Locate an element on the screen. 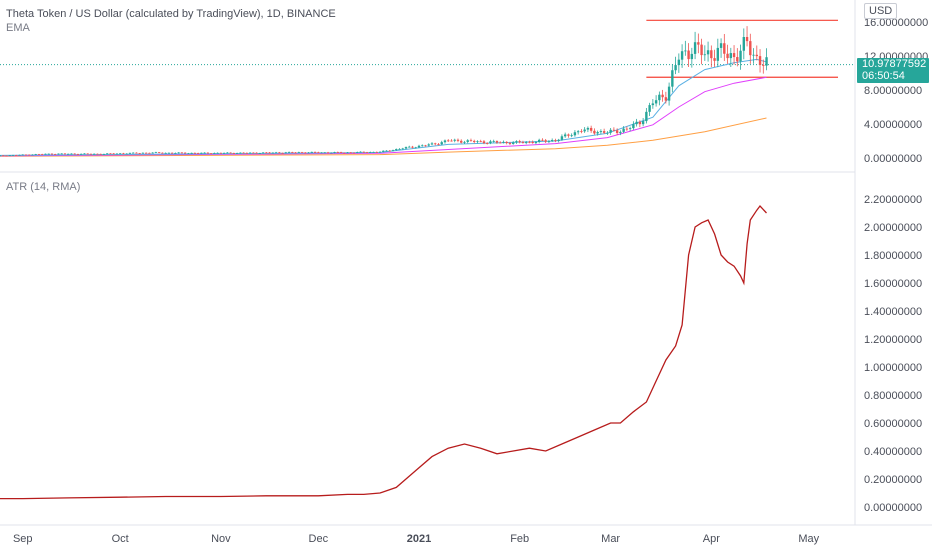  ema-fast-line is located at coordinates (383, 107).